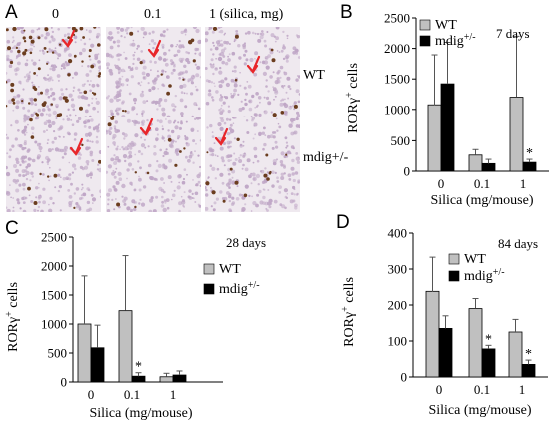 This screenshot has width=550, height=421. Describe the element at coordinates (407, 171) in the screenshot. I see `chart-b-y-tick-label-0: 0` at that location.